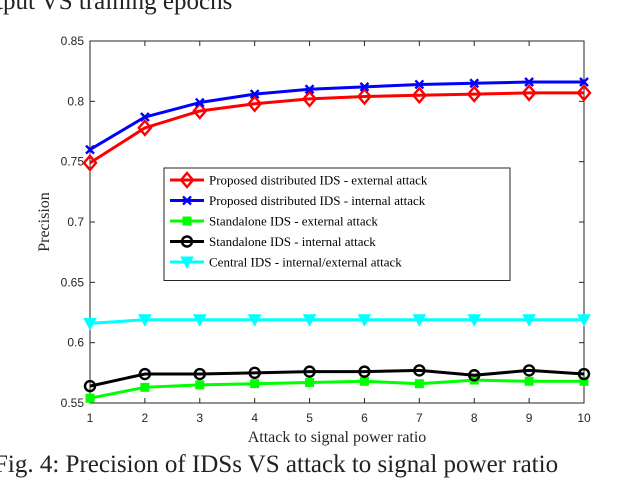 The width and height of the screenshot is (626, 480). Describe the element at coordinates (419, 418) in the screenshot. I see `x-tick-label: 7` at that location.